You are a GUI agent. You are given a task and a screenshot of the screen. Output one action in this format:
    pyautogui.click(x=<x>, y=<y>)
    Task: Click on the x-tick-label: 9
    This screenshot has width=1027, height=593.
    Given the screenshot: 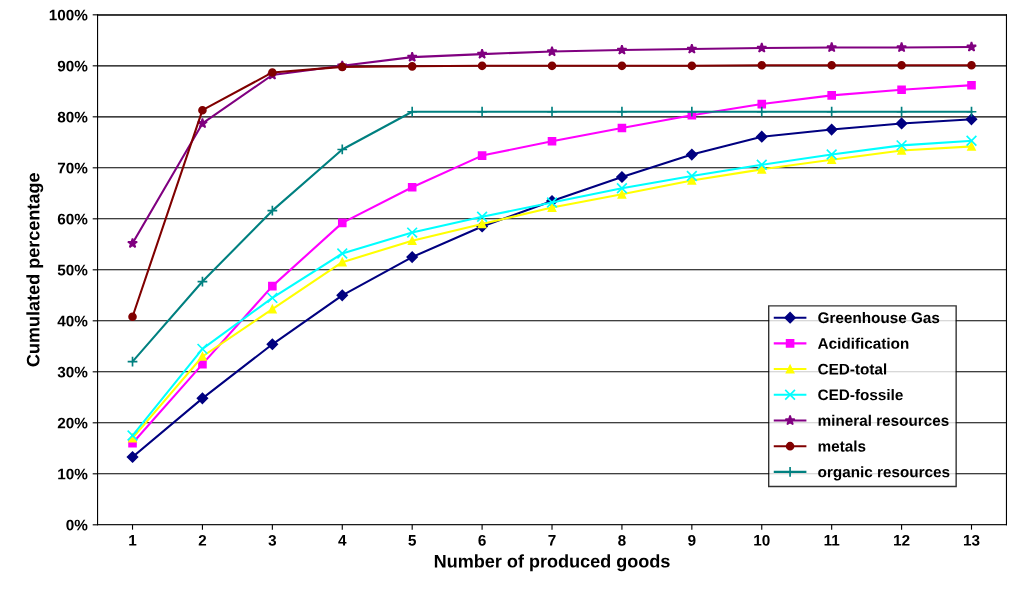 What is the action you would take?
    pyautogui.click(x=692, y=540)
    